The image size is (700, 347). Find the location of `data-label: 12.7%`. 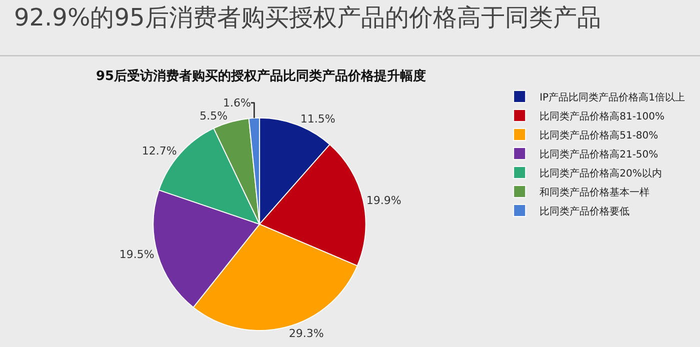

data-label: 12.7% is located at coordinates (159, 151).